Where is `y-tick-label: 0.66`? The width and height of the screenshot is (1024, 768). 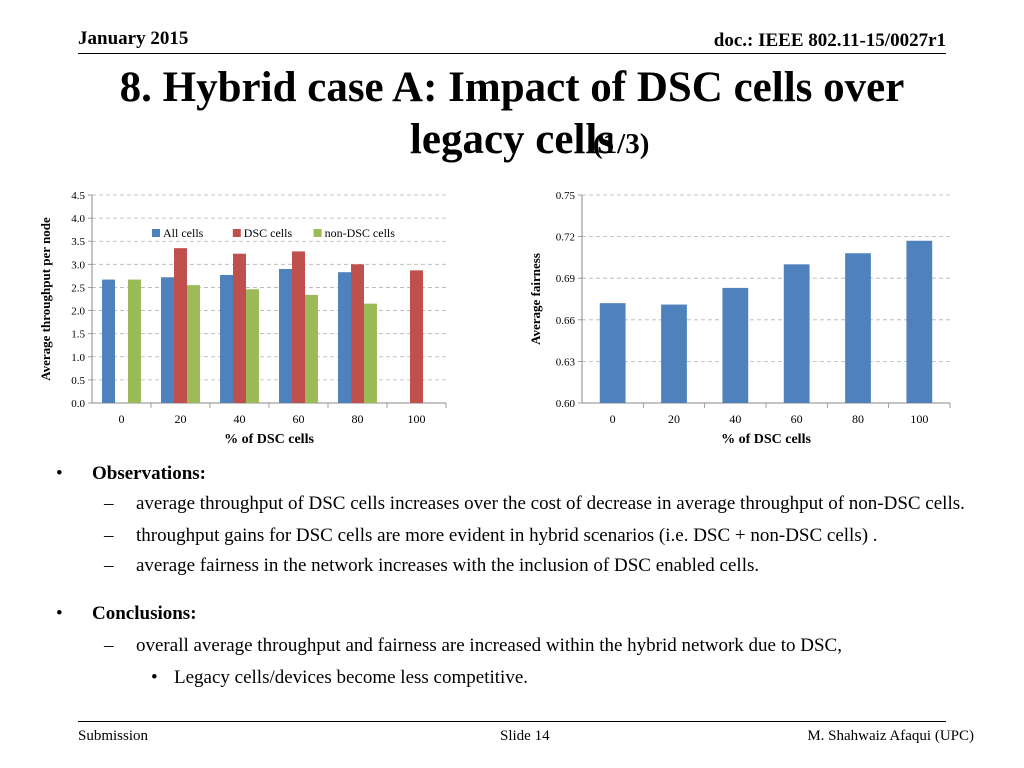 y-tick-label: 0.66 is located at coordinates (566, 321).